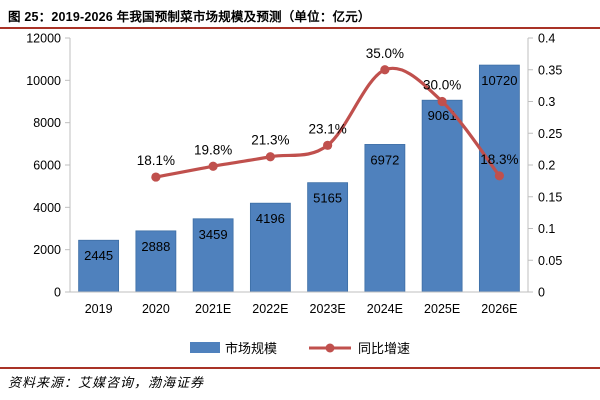 Image resolution: width=600 pixels, height=400 pixels. Describe the element at coordinates (550, 134) in the screenshot. I see `y-right-tick-label: 0.25` at that location.